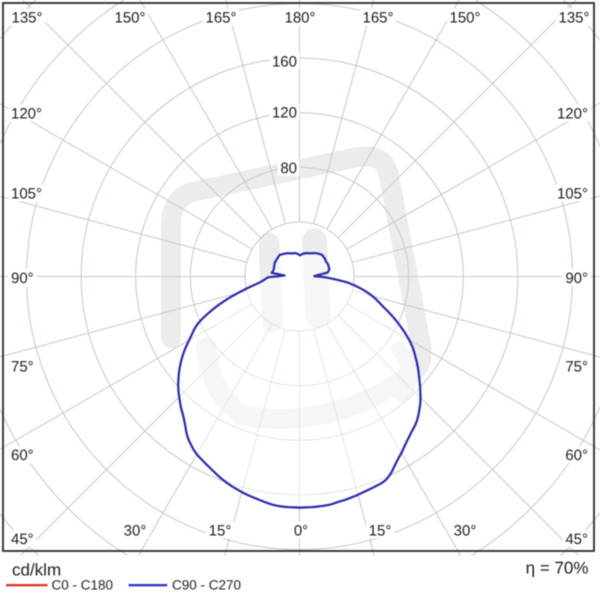 Image resolution: width=600 pixels, height=600 pixels. What do you see at coordinates (557, 568) in the screenshot?
I see `svg-text: η = 70%` at bounding box center [557, 568].